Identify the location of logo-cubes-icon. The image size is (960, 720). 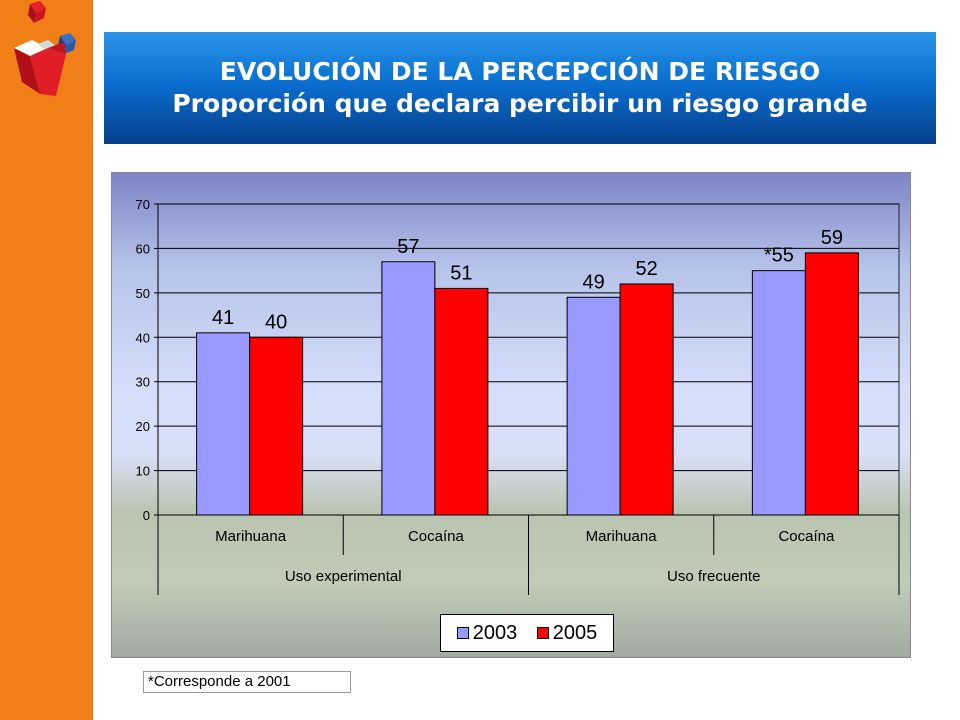
(45, 48).